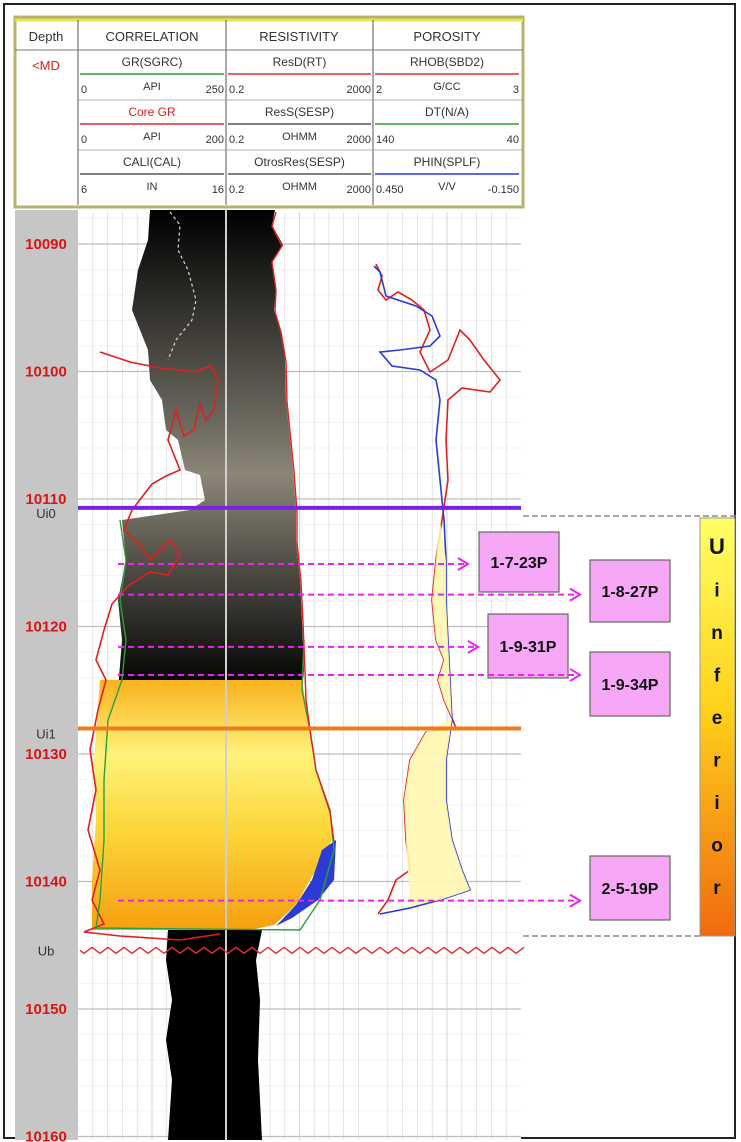  What do you see at coordinates (379, 90) in the screenshot?
I see `curve-min: 2` at bounding box center [379, 90].